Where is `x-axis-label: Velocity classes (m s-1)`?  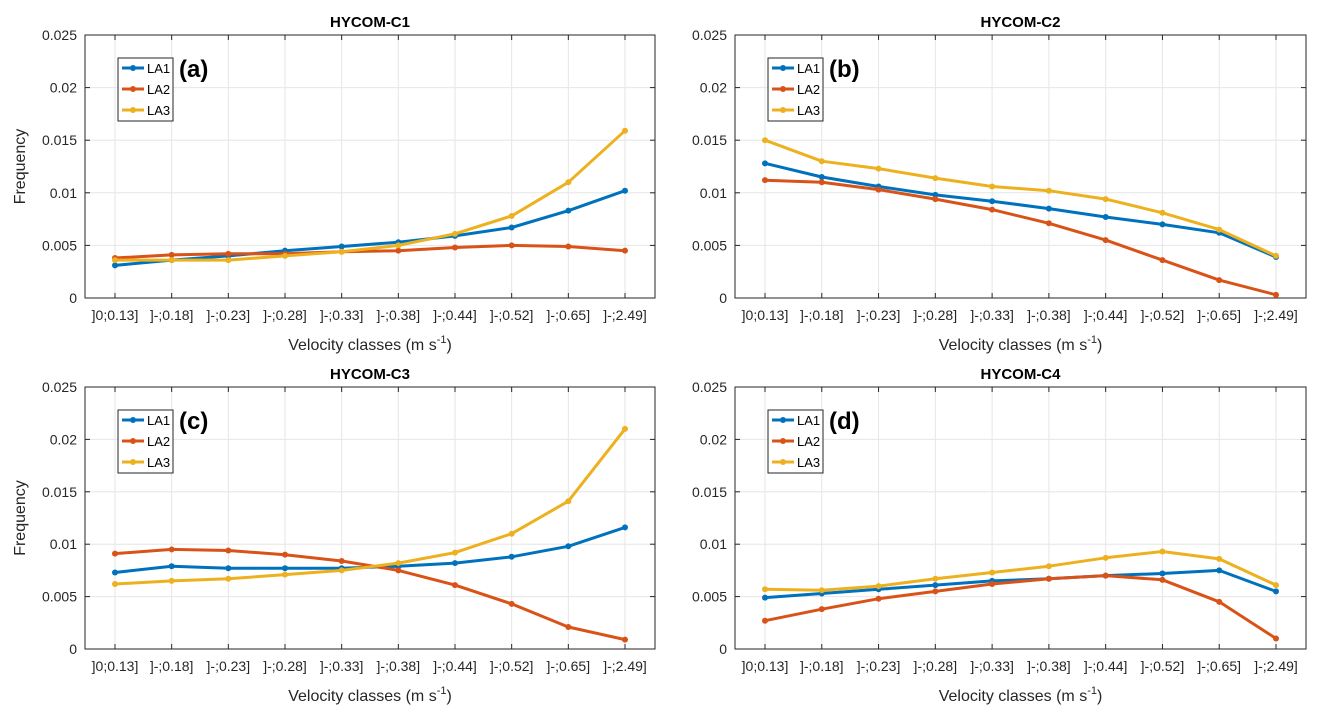
x-axis-label: Velocity classes (m s-1) is located at coordinates (370, 344).